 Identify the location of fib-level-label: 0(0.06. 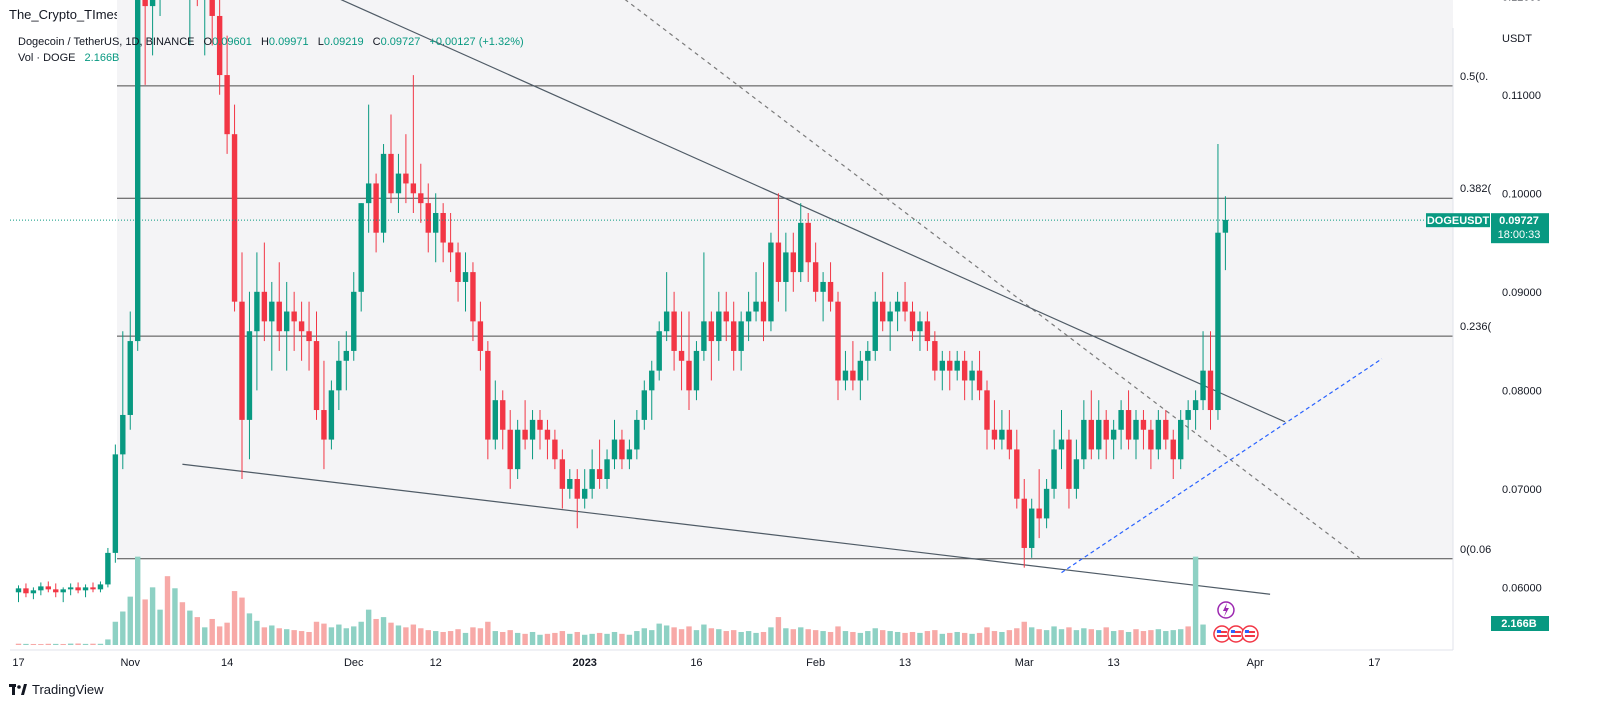
(1475, 550).